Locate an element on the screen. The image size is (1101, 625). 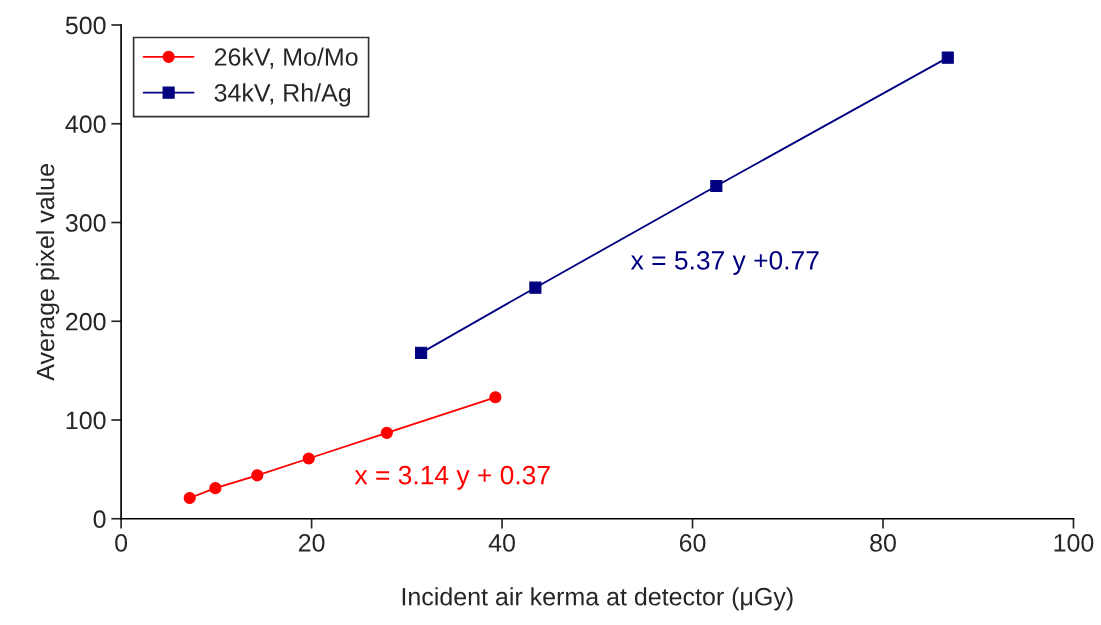
x-tick-label: 100 is located at coordinates (1074, 542).